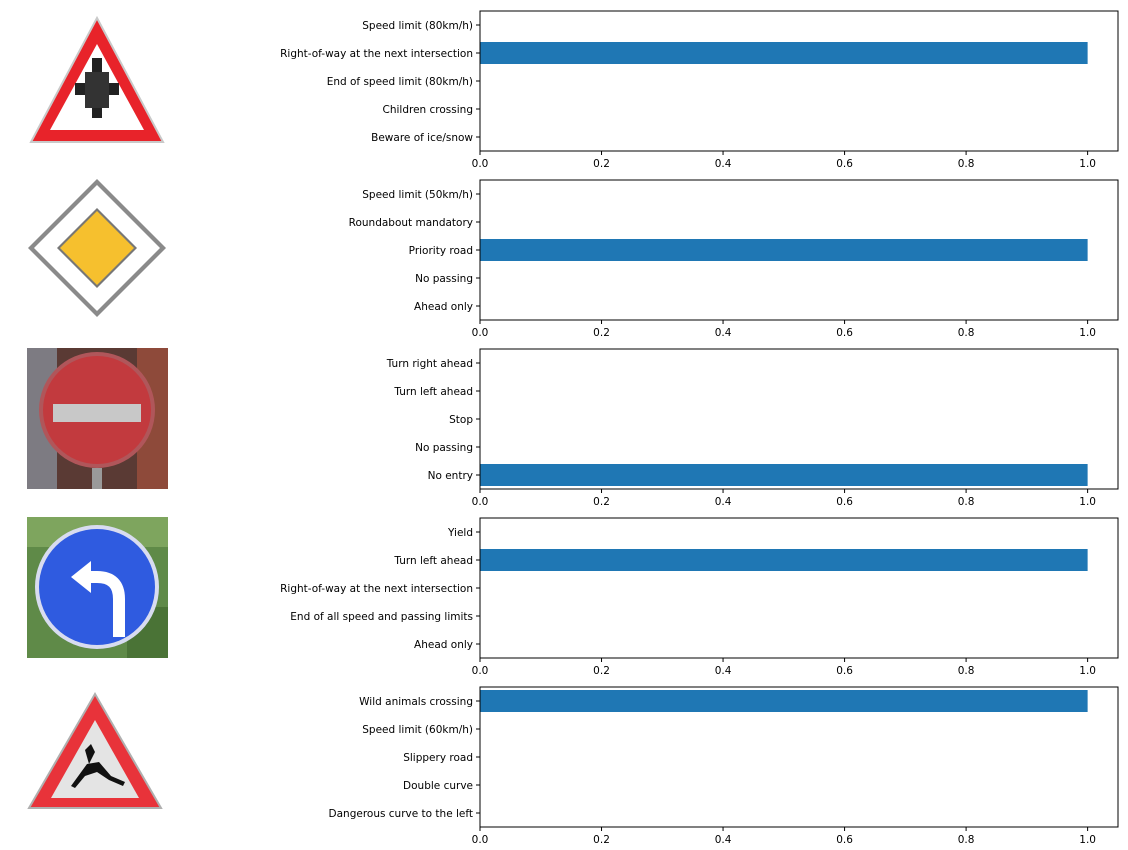  Describe the element at coordinates (401, 814) in the screenshot. I see `y-tick-label-5: Dangerous curve to the left` at that location.